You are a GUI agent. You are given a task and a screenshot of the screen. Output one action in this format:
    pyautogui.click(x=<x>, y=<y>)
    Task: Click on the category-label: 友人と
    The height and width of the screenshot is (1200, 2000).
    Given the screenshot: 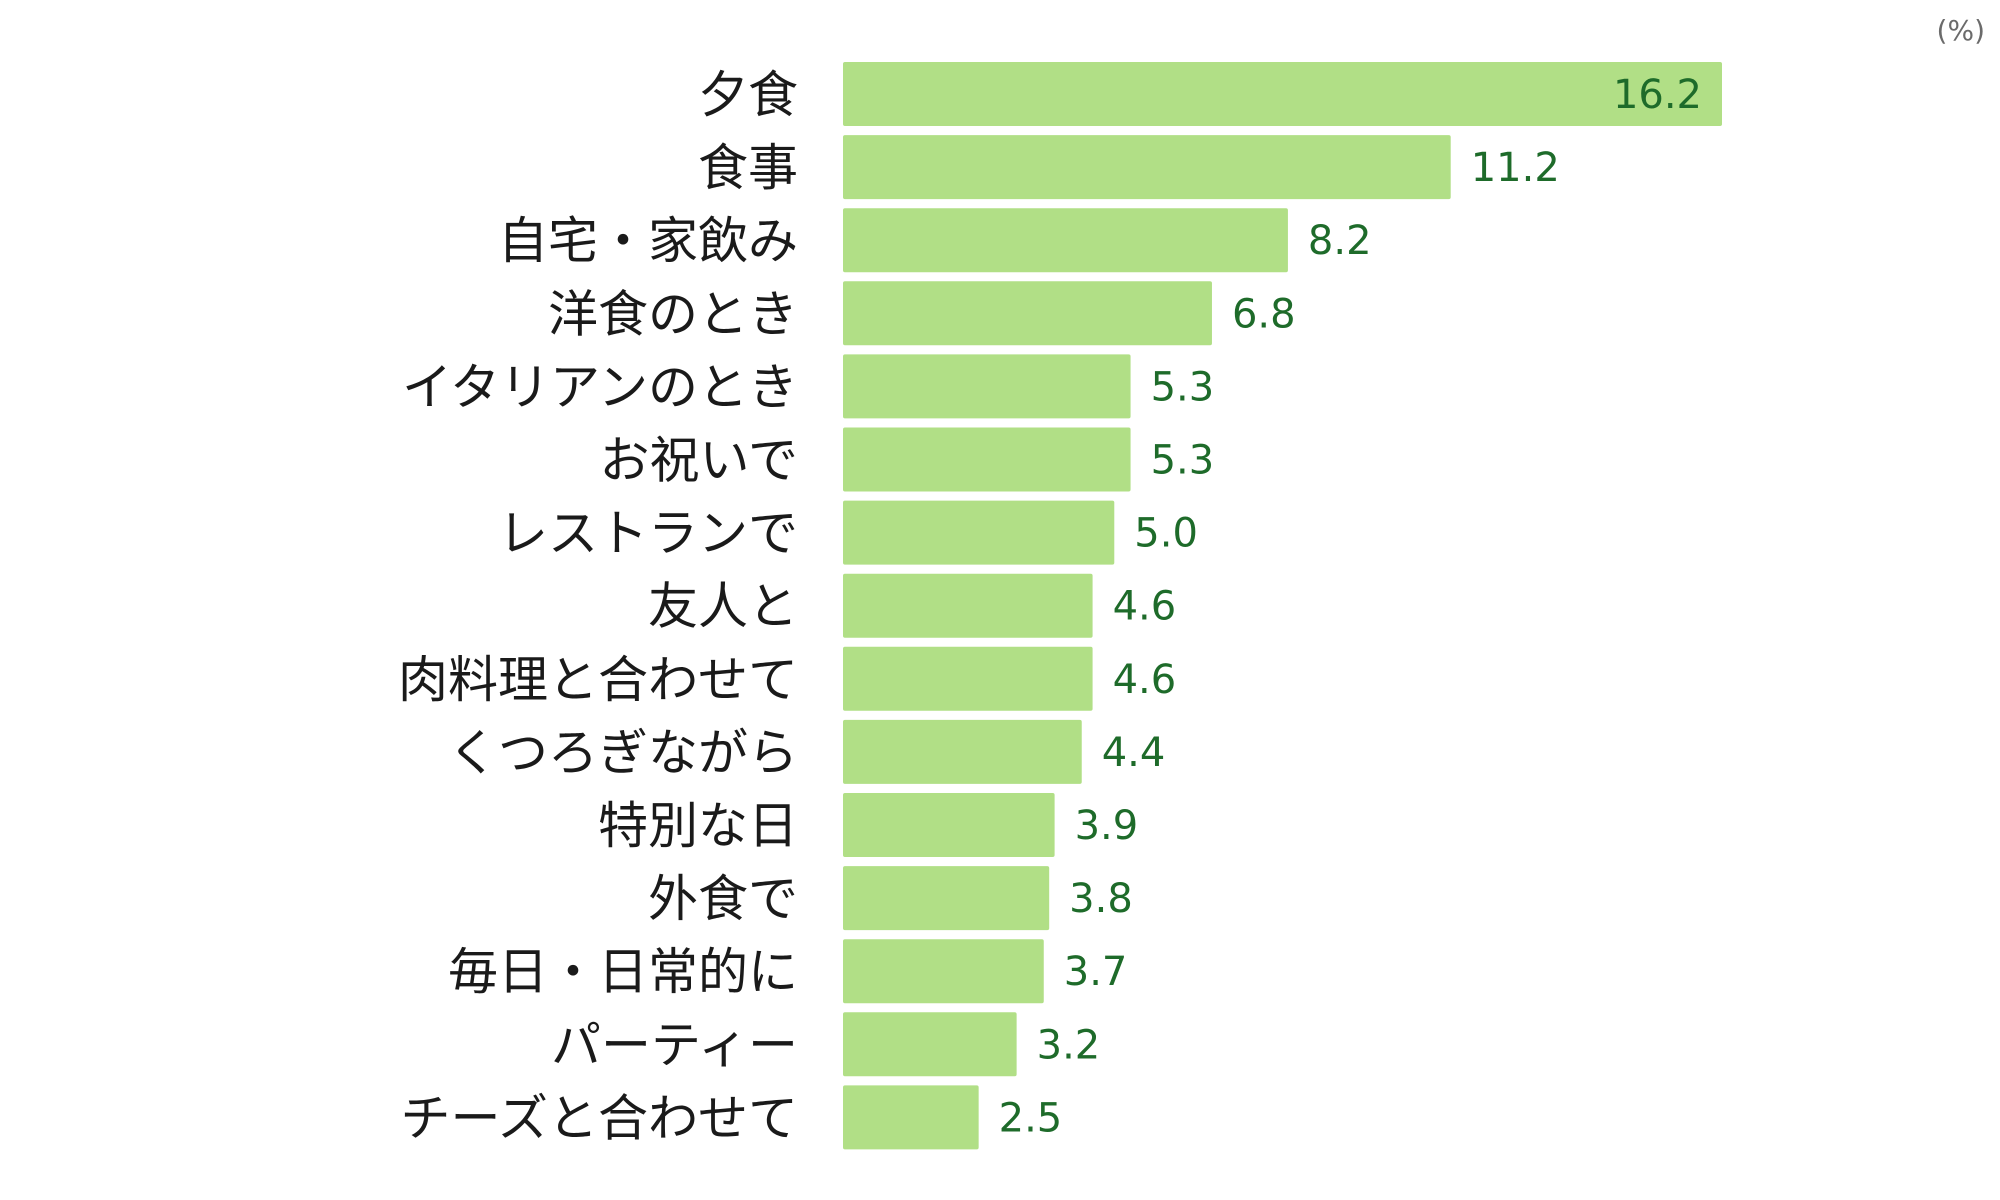 What is the action you would take?
    pyautogui.click(x=723, y=607)
    